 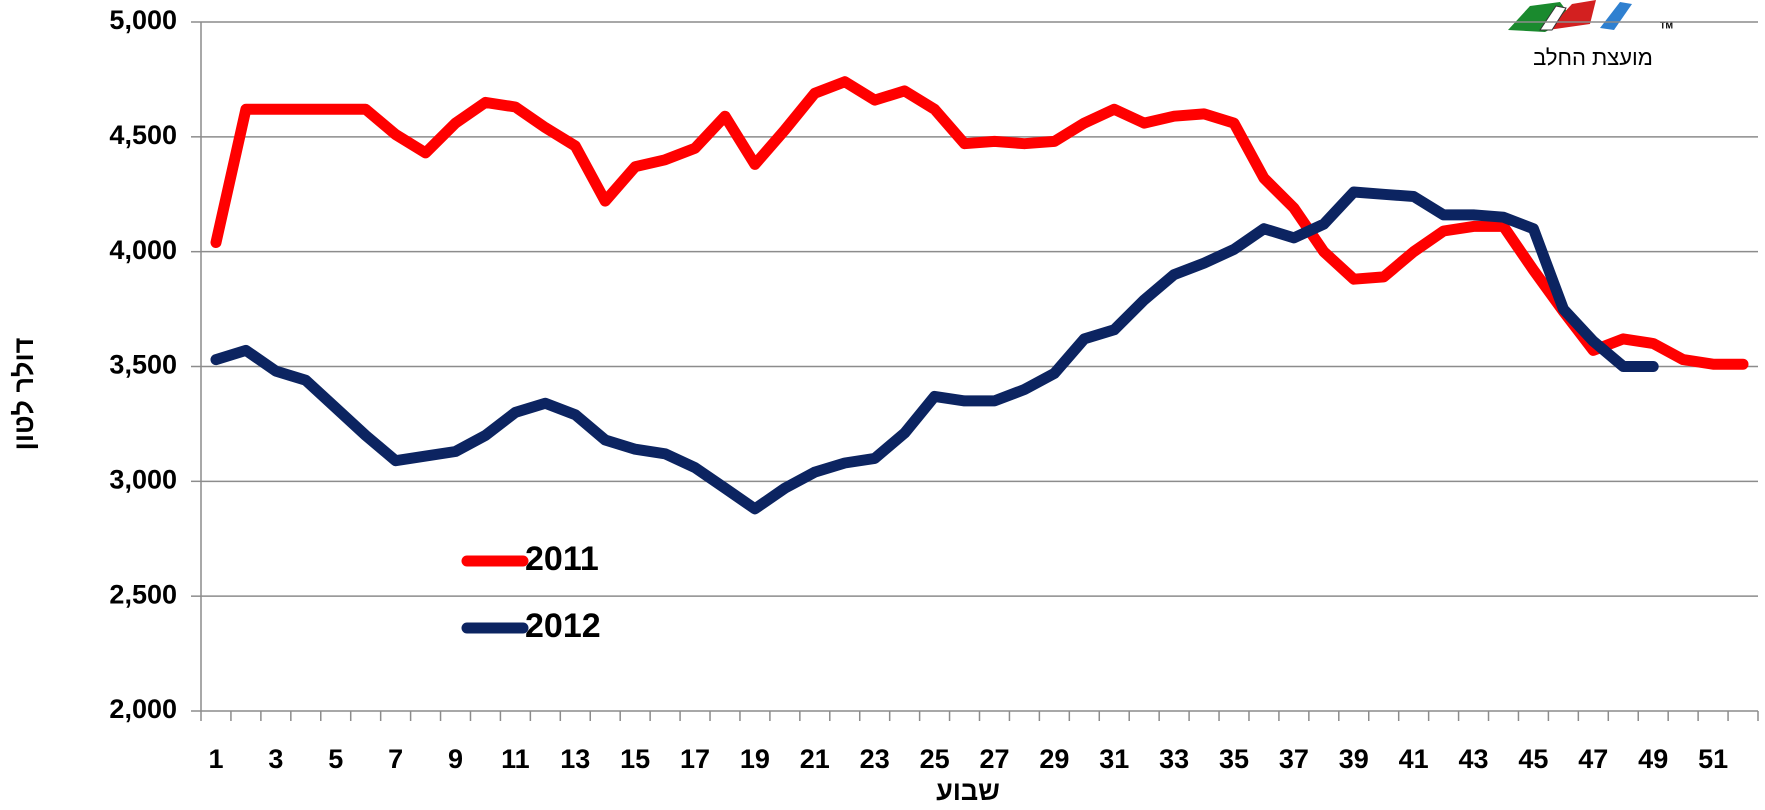 I want to click on legend-label: 2011, so click(x=562, y=559).